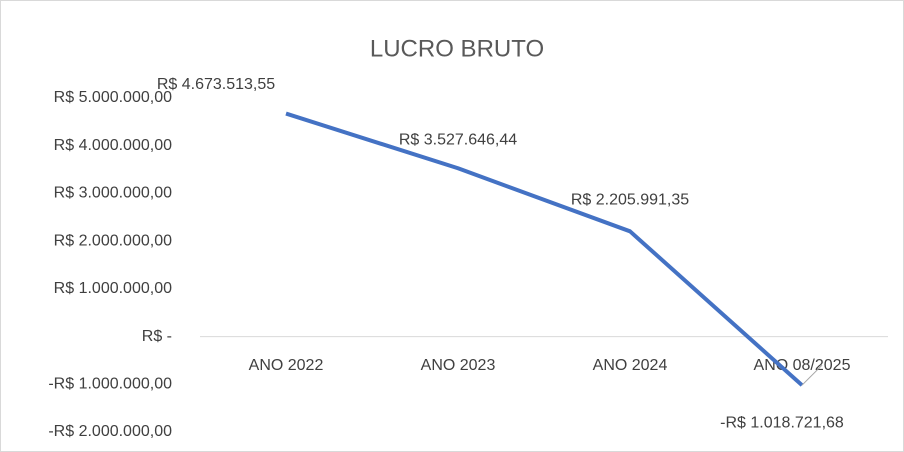 The width and height of the screenshot is (904, 452). Describe the element at coordinates (113, 145) in the screenshot. I see `y-tick-label: R$ 4.000.000,00` at that location.